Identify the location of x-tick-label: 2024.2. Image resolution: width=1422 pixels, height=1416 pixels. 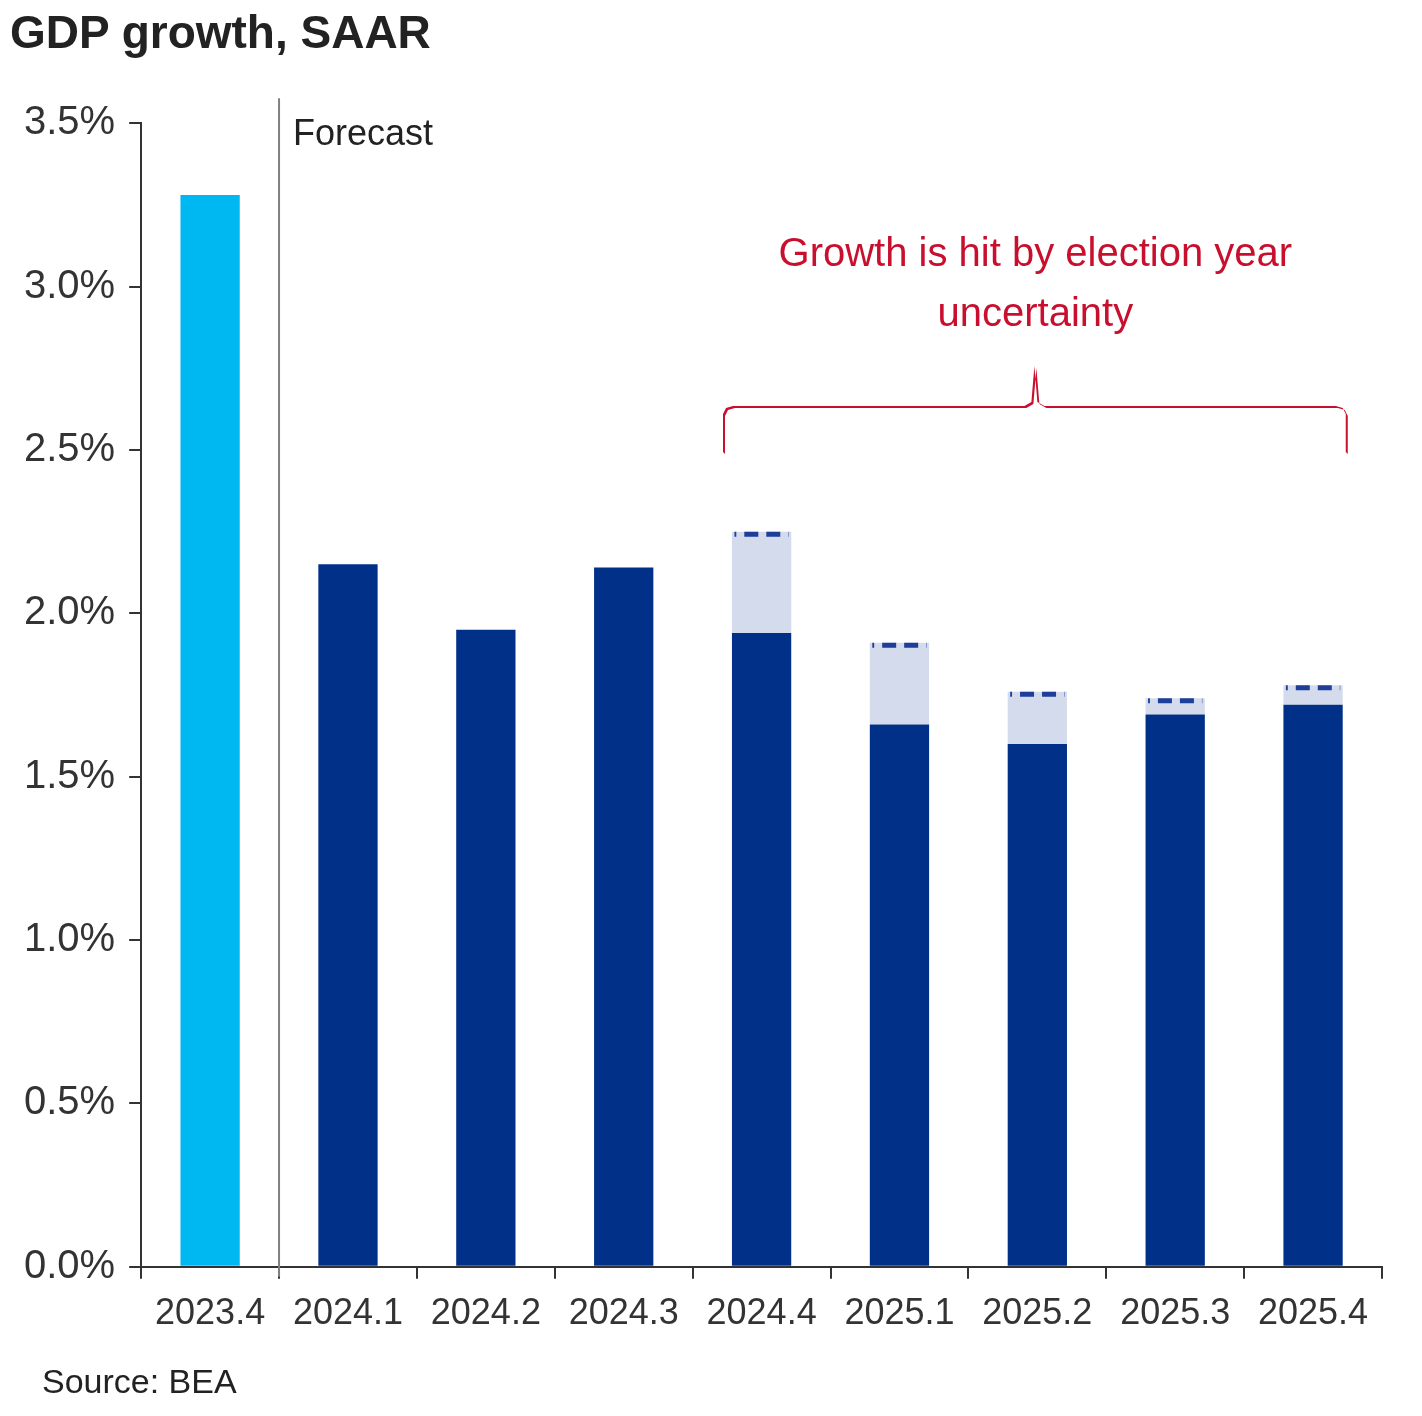
(485, 1312).